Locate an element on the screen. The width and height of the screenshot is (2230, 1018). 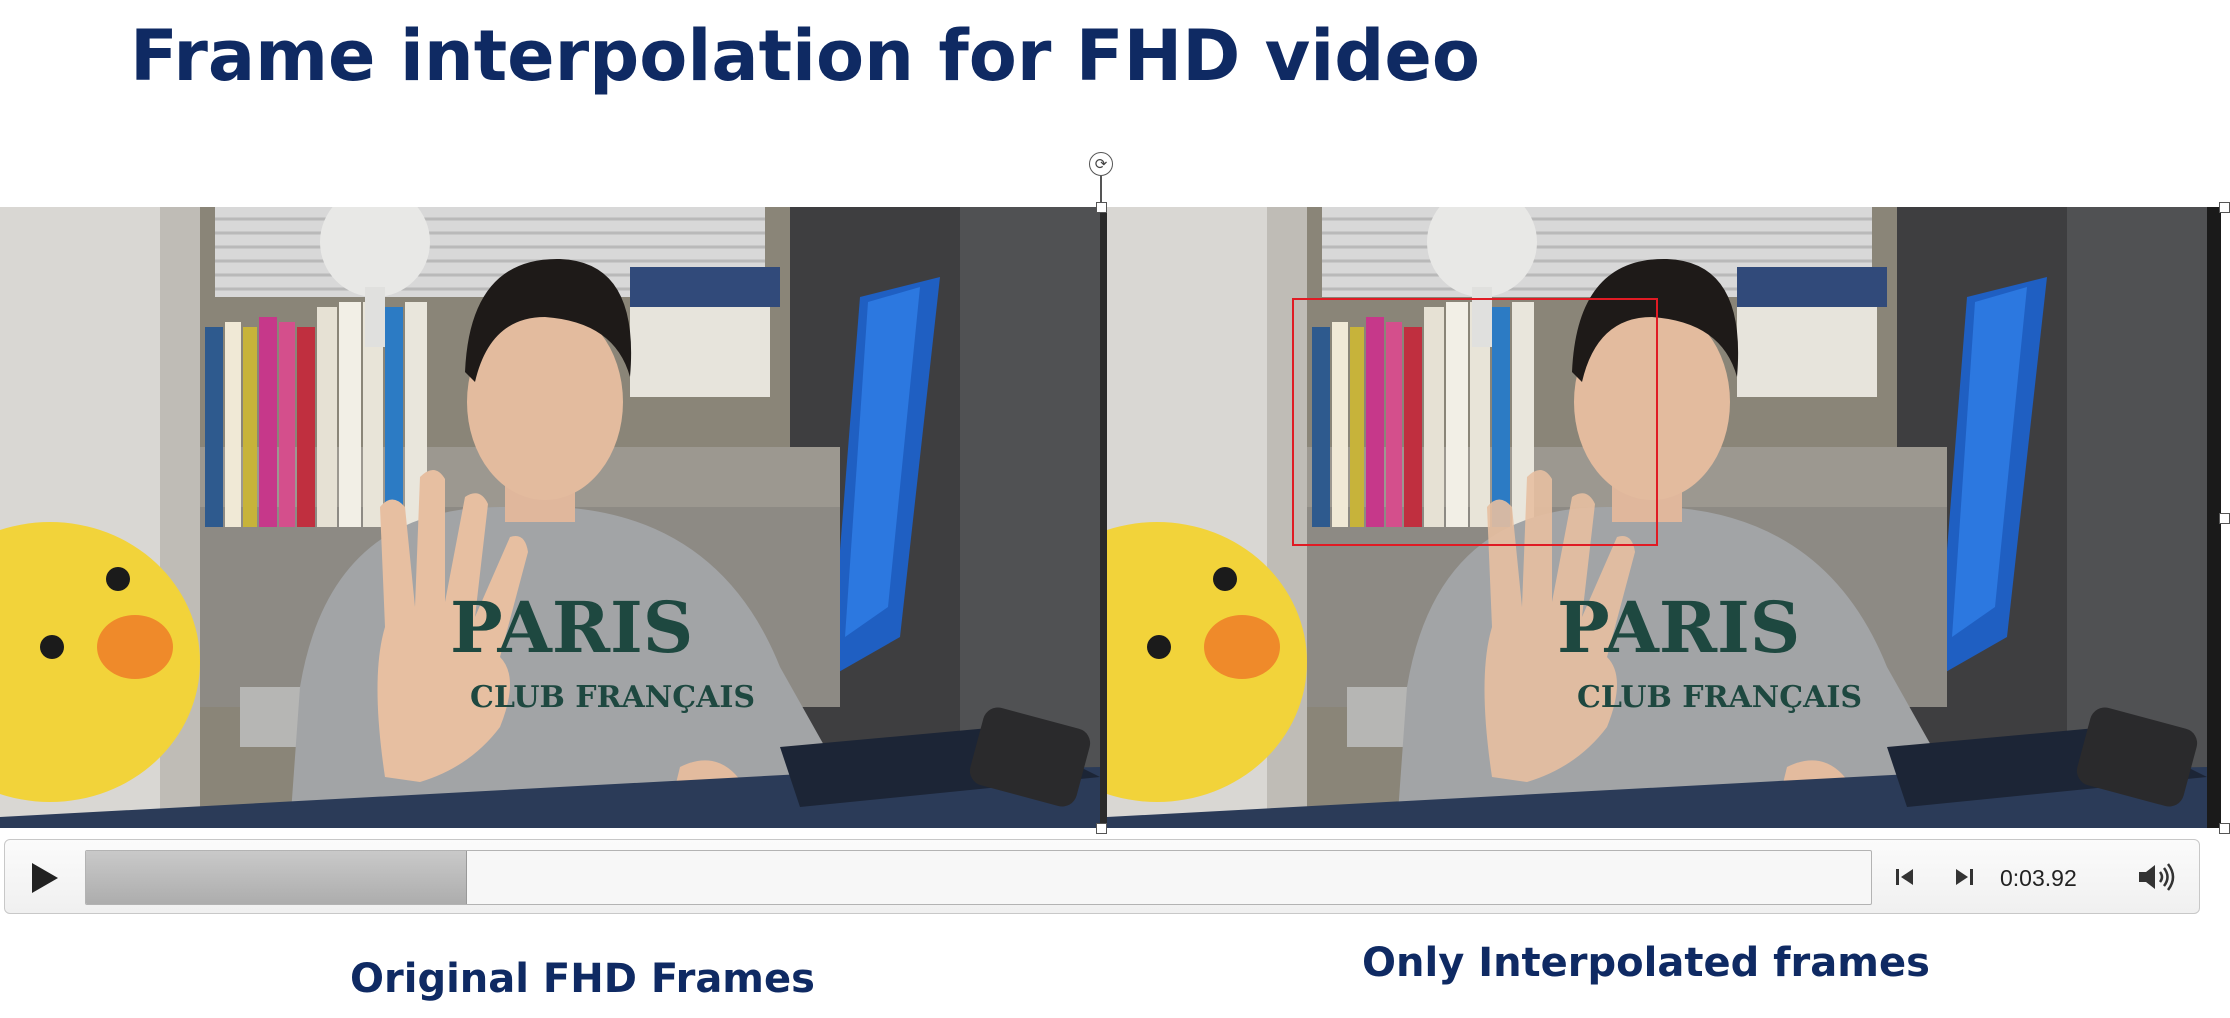
rotate-handle-stem is located at coordinates (1101, 191).